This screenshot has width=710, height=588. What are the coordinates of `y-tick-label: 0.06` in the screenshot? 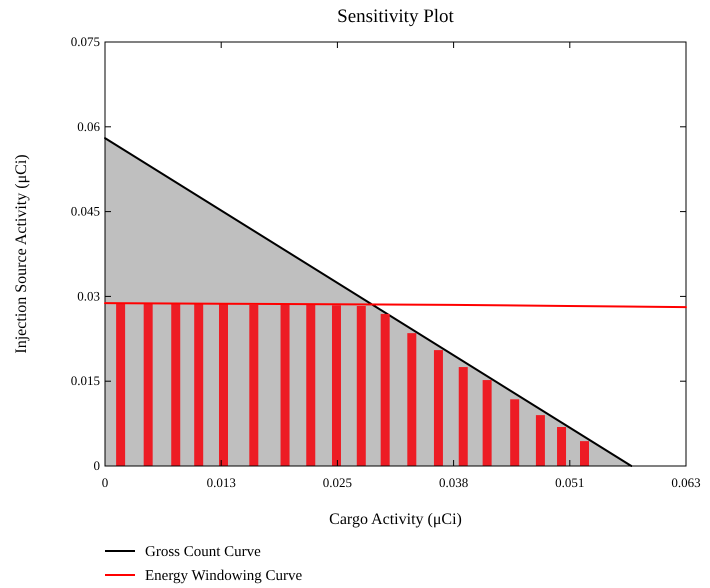 It's located at (88, 126).